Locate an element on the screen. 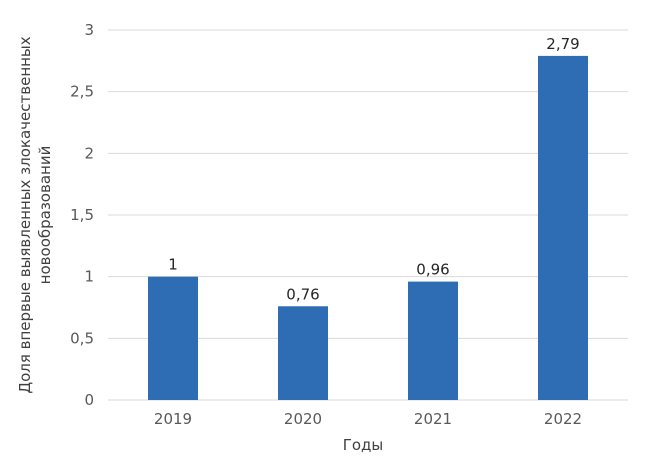 This screenshot has width=650, height=468. bar-2021 is located at coordinates (433, 340).